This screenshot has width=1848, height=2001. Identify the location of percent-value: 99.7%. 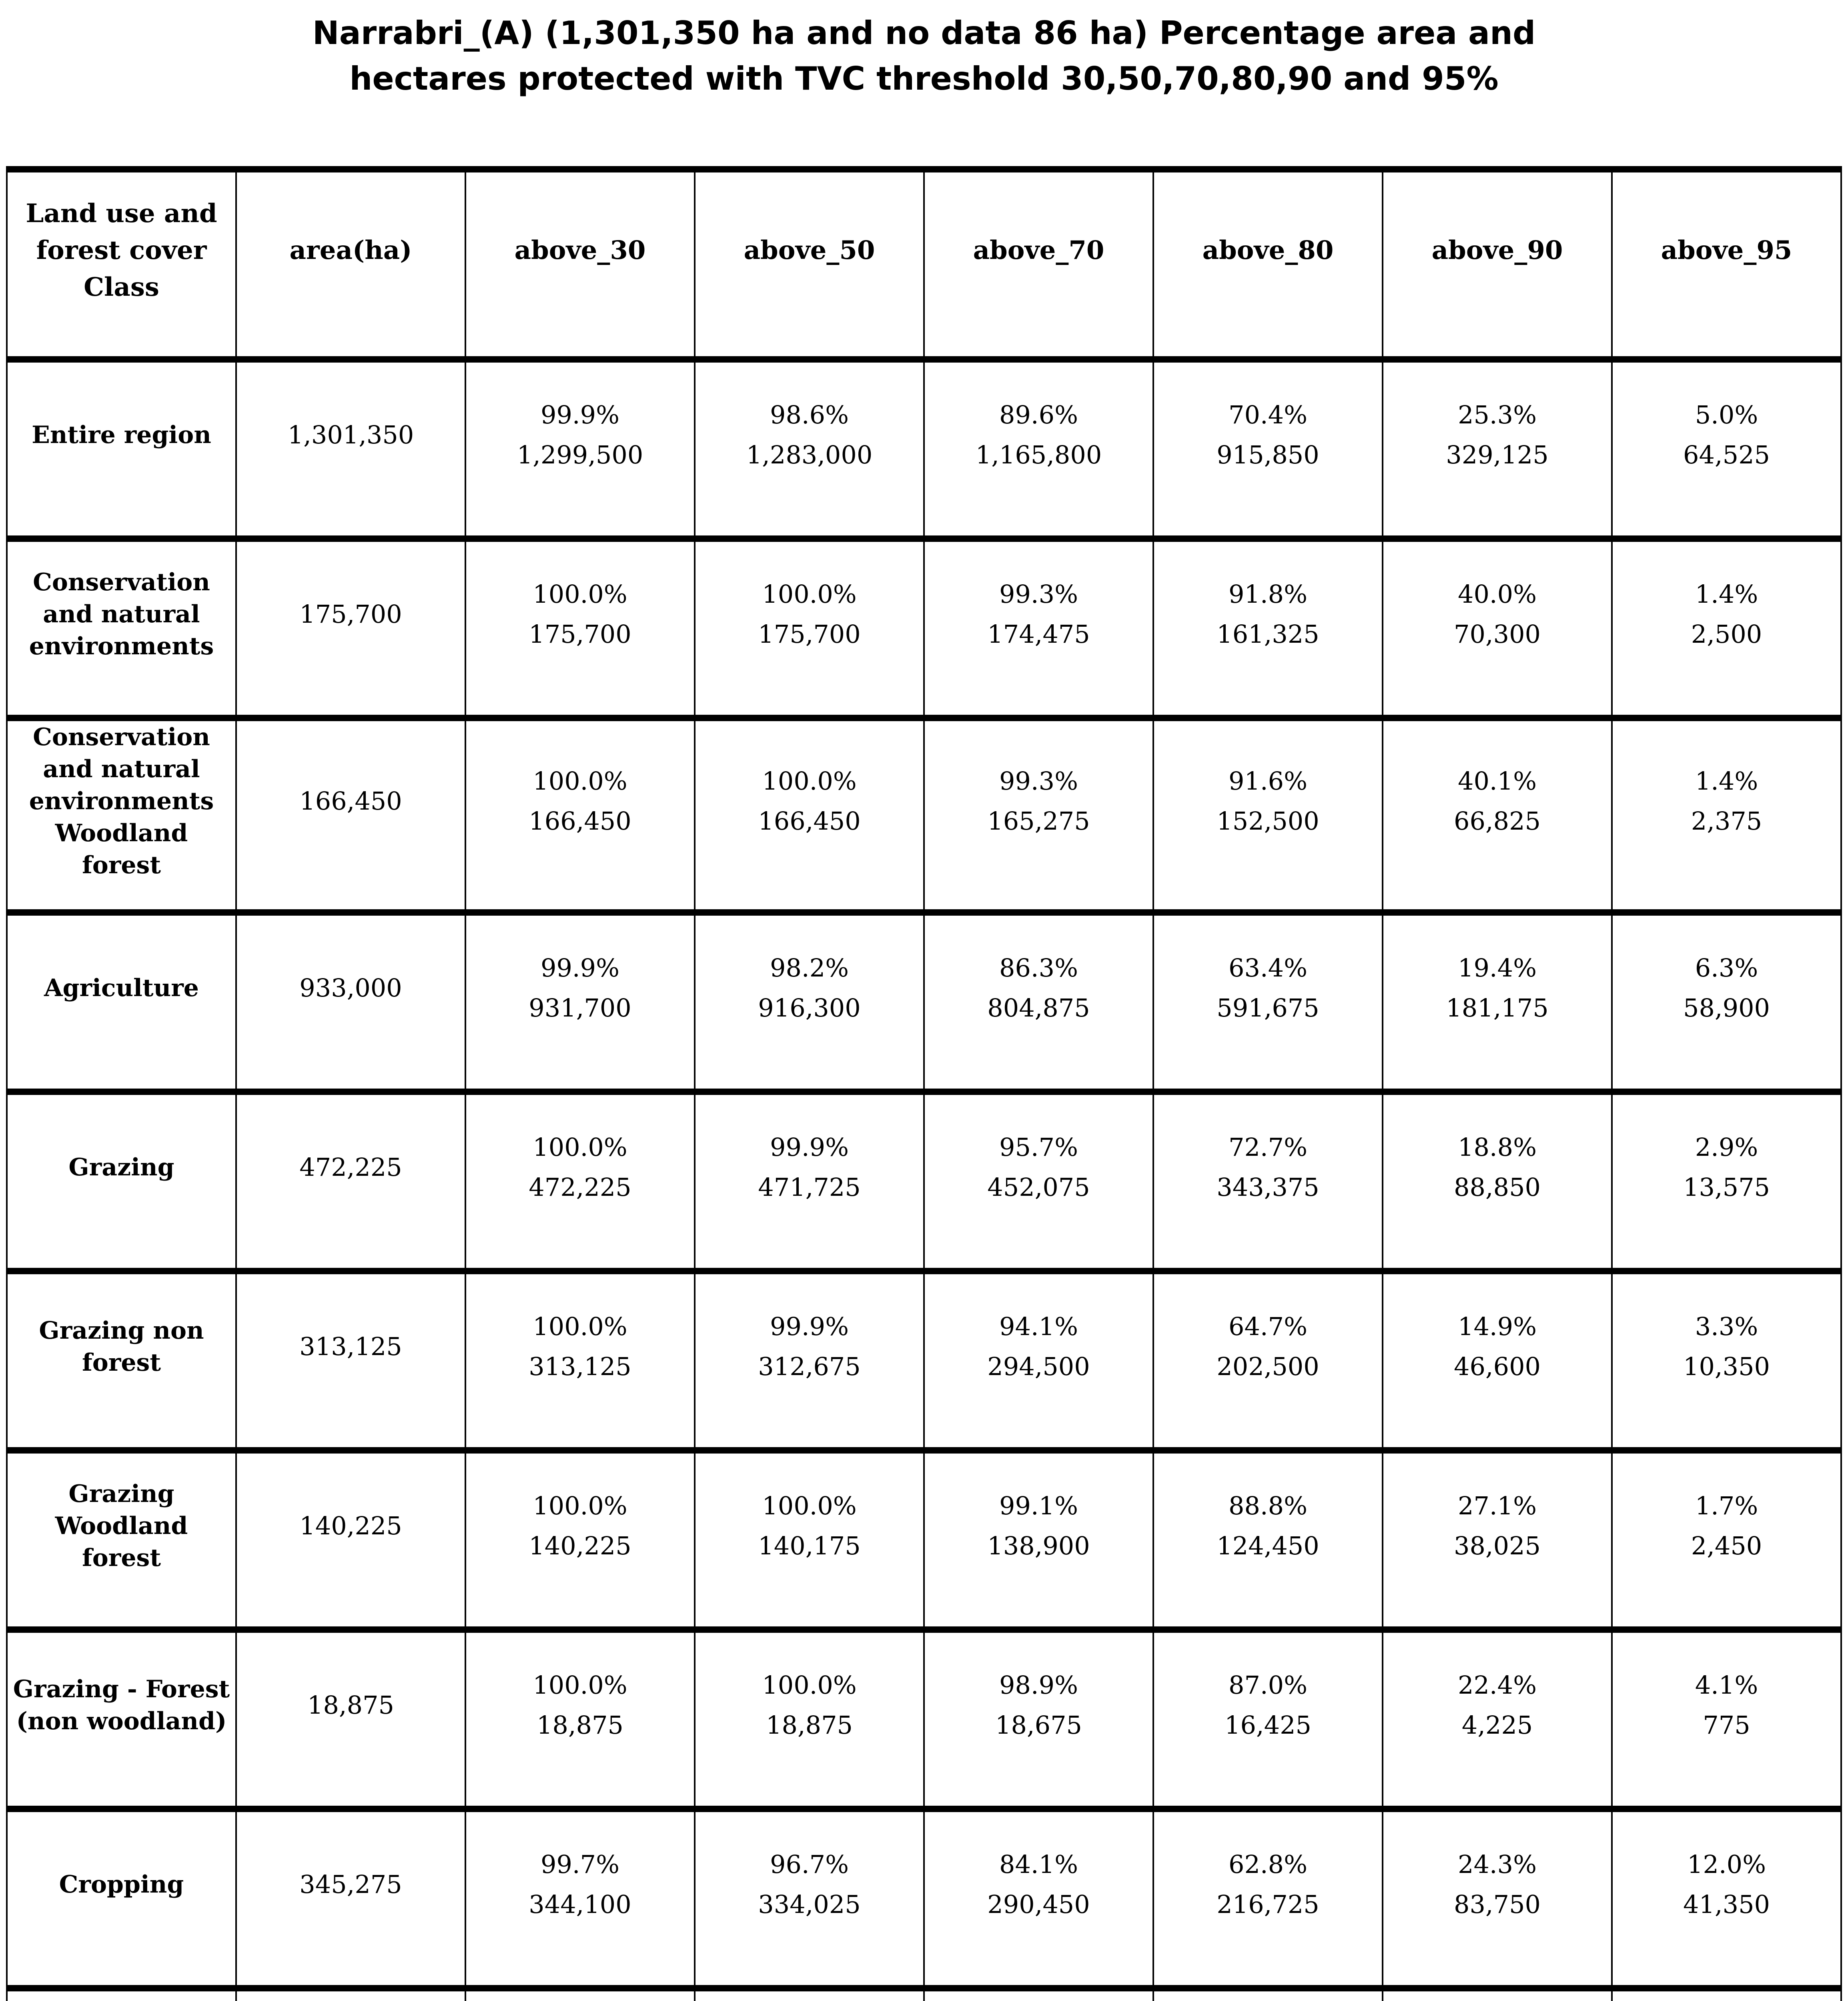
(580, 1864).